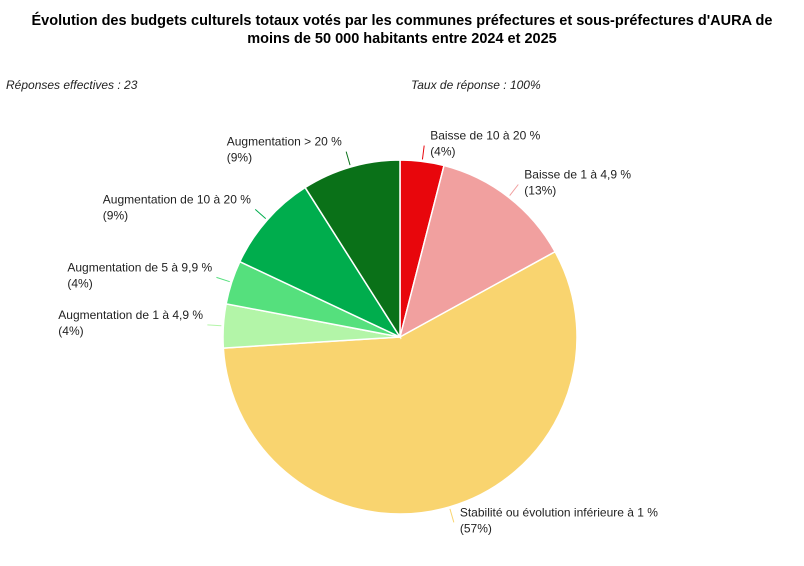 The image size is (804, 566). I want to click on value-label: (57%), so click(476, 528).